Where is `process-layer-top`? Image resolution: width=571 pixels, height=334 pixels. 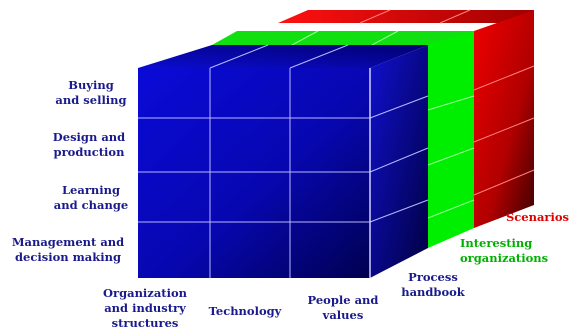
process-layer-top is located at coordinates (283, 56).